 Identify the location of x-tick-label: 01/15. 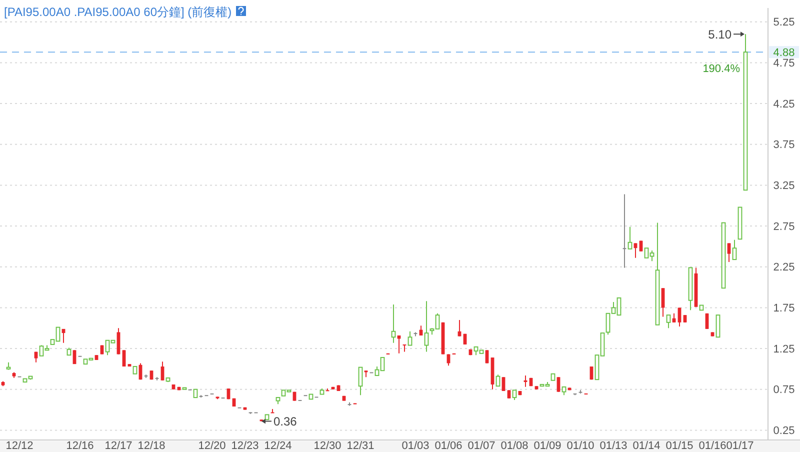
(680, 446).